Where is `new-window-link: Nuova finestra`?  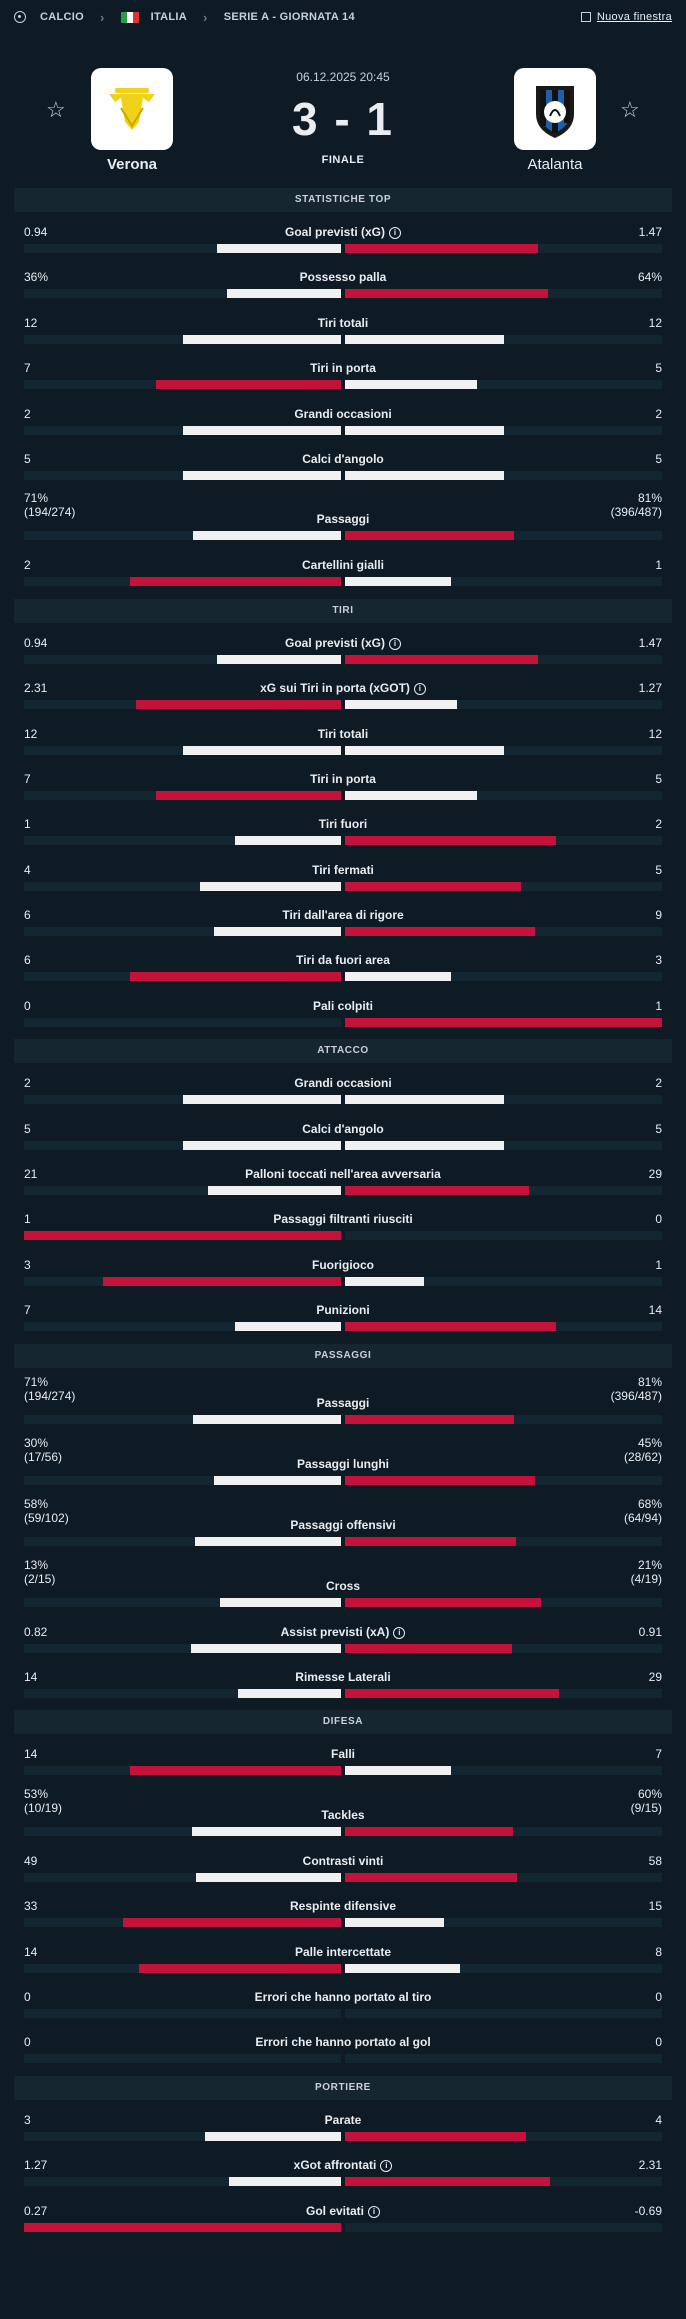 new-window-link: Nuova finestra is located at coordinates (626, 17).